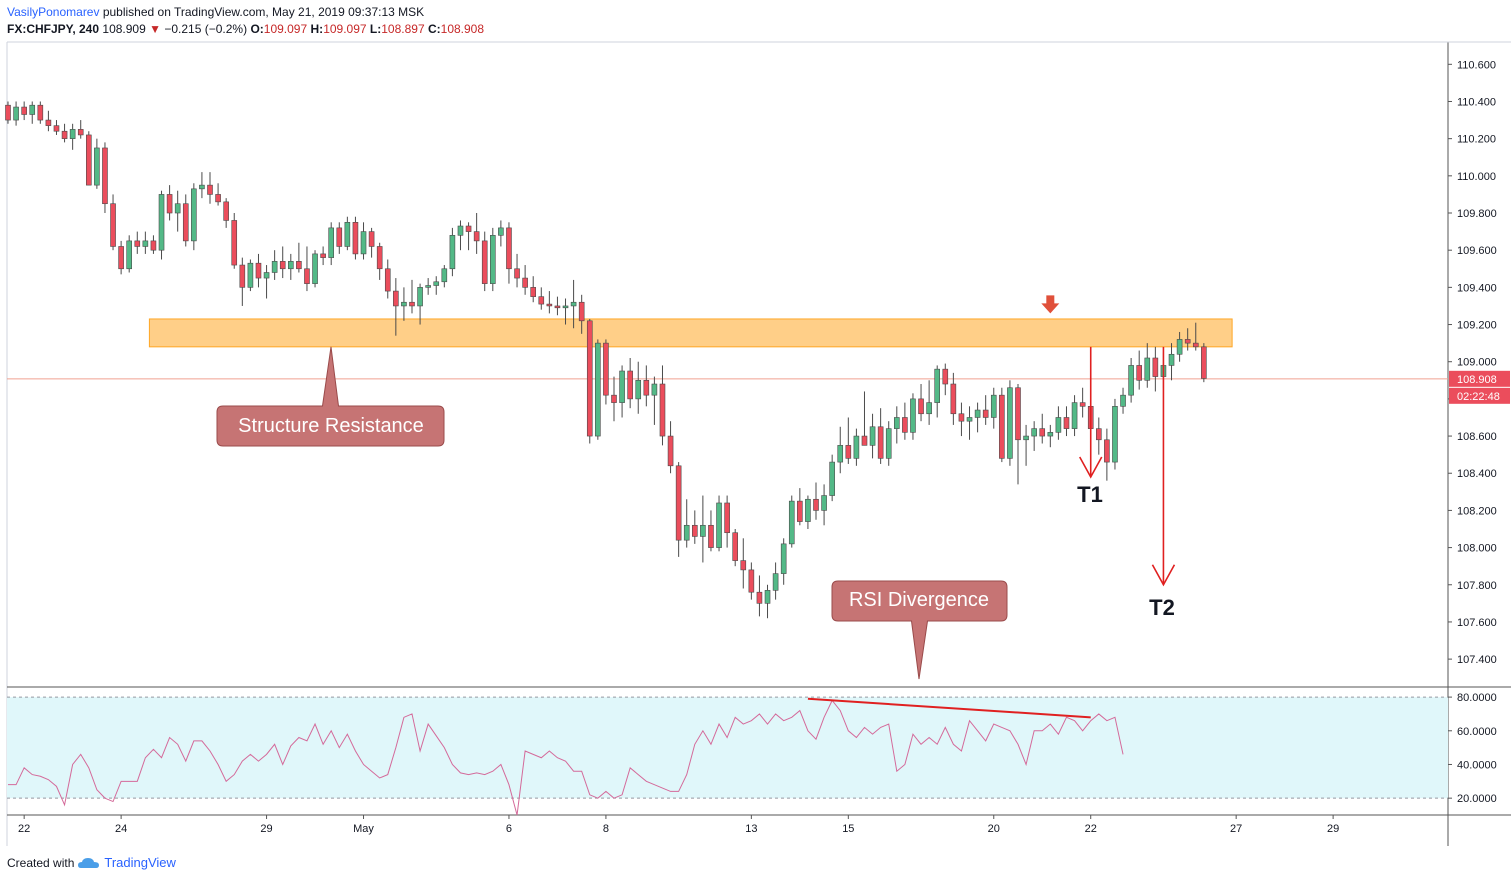 The height and width of the screenshot is (881, 1511). Describe the element at coordinates (1050, 304) in the screenshot. I see `down-arrow-icon` at that location.